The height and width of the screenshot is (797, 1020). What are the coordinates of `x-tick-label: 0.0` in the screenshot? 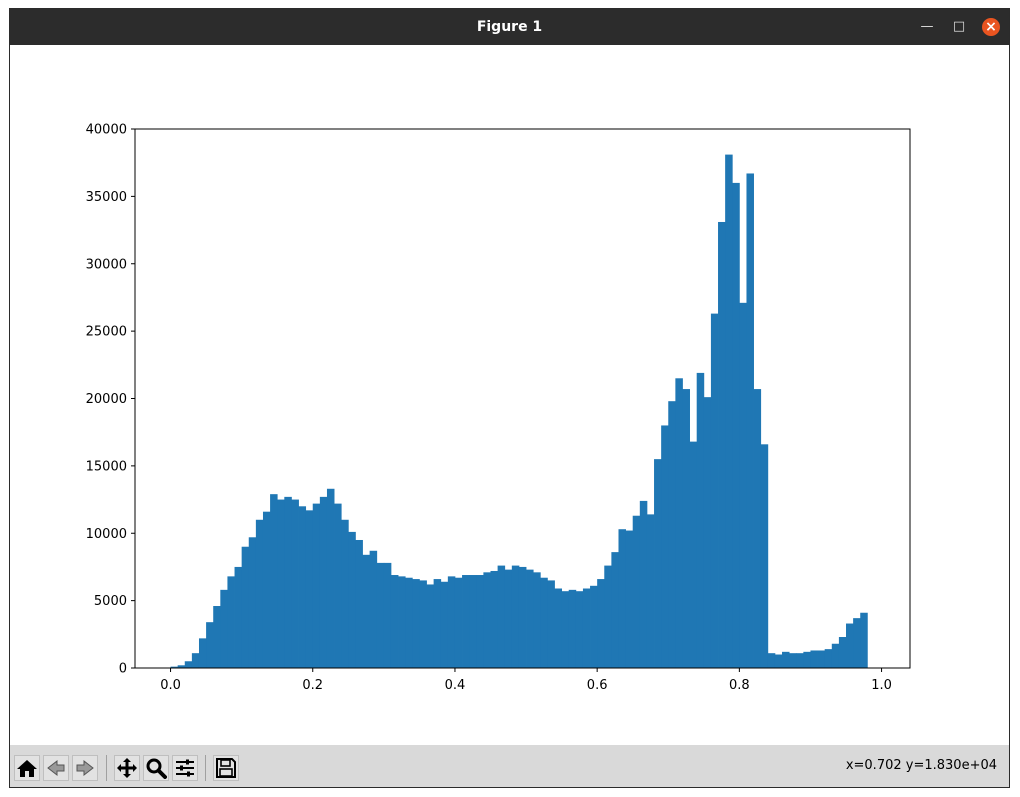 It's located at (170, 685).